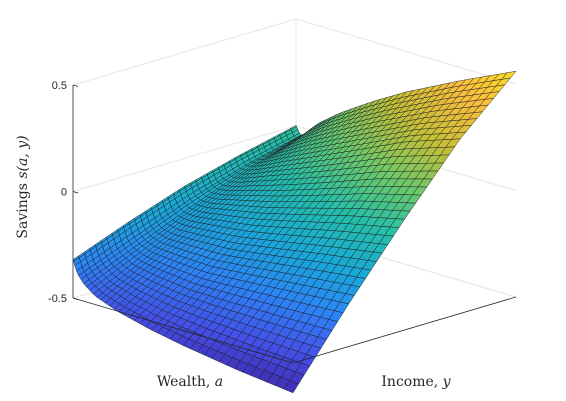 This screenshot has width=566, height=401. What do you see at coordinates (291, 387) in the screenshot?
I see `surface-patch` at bounding box center [291, 387].